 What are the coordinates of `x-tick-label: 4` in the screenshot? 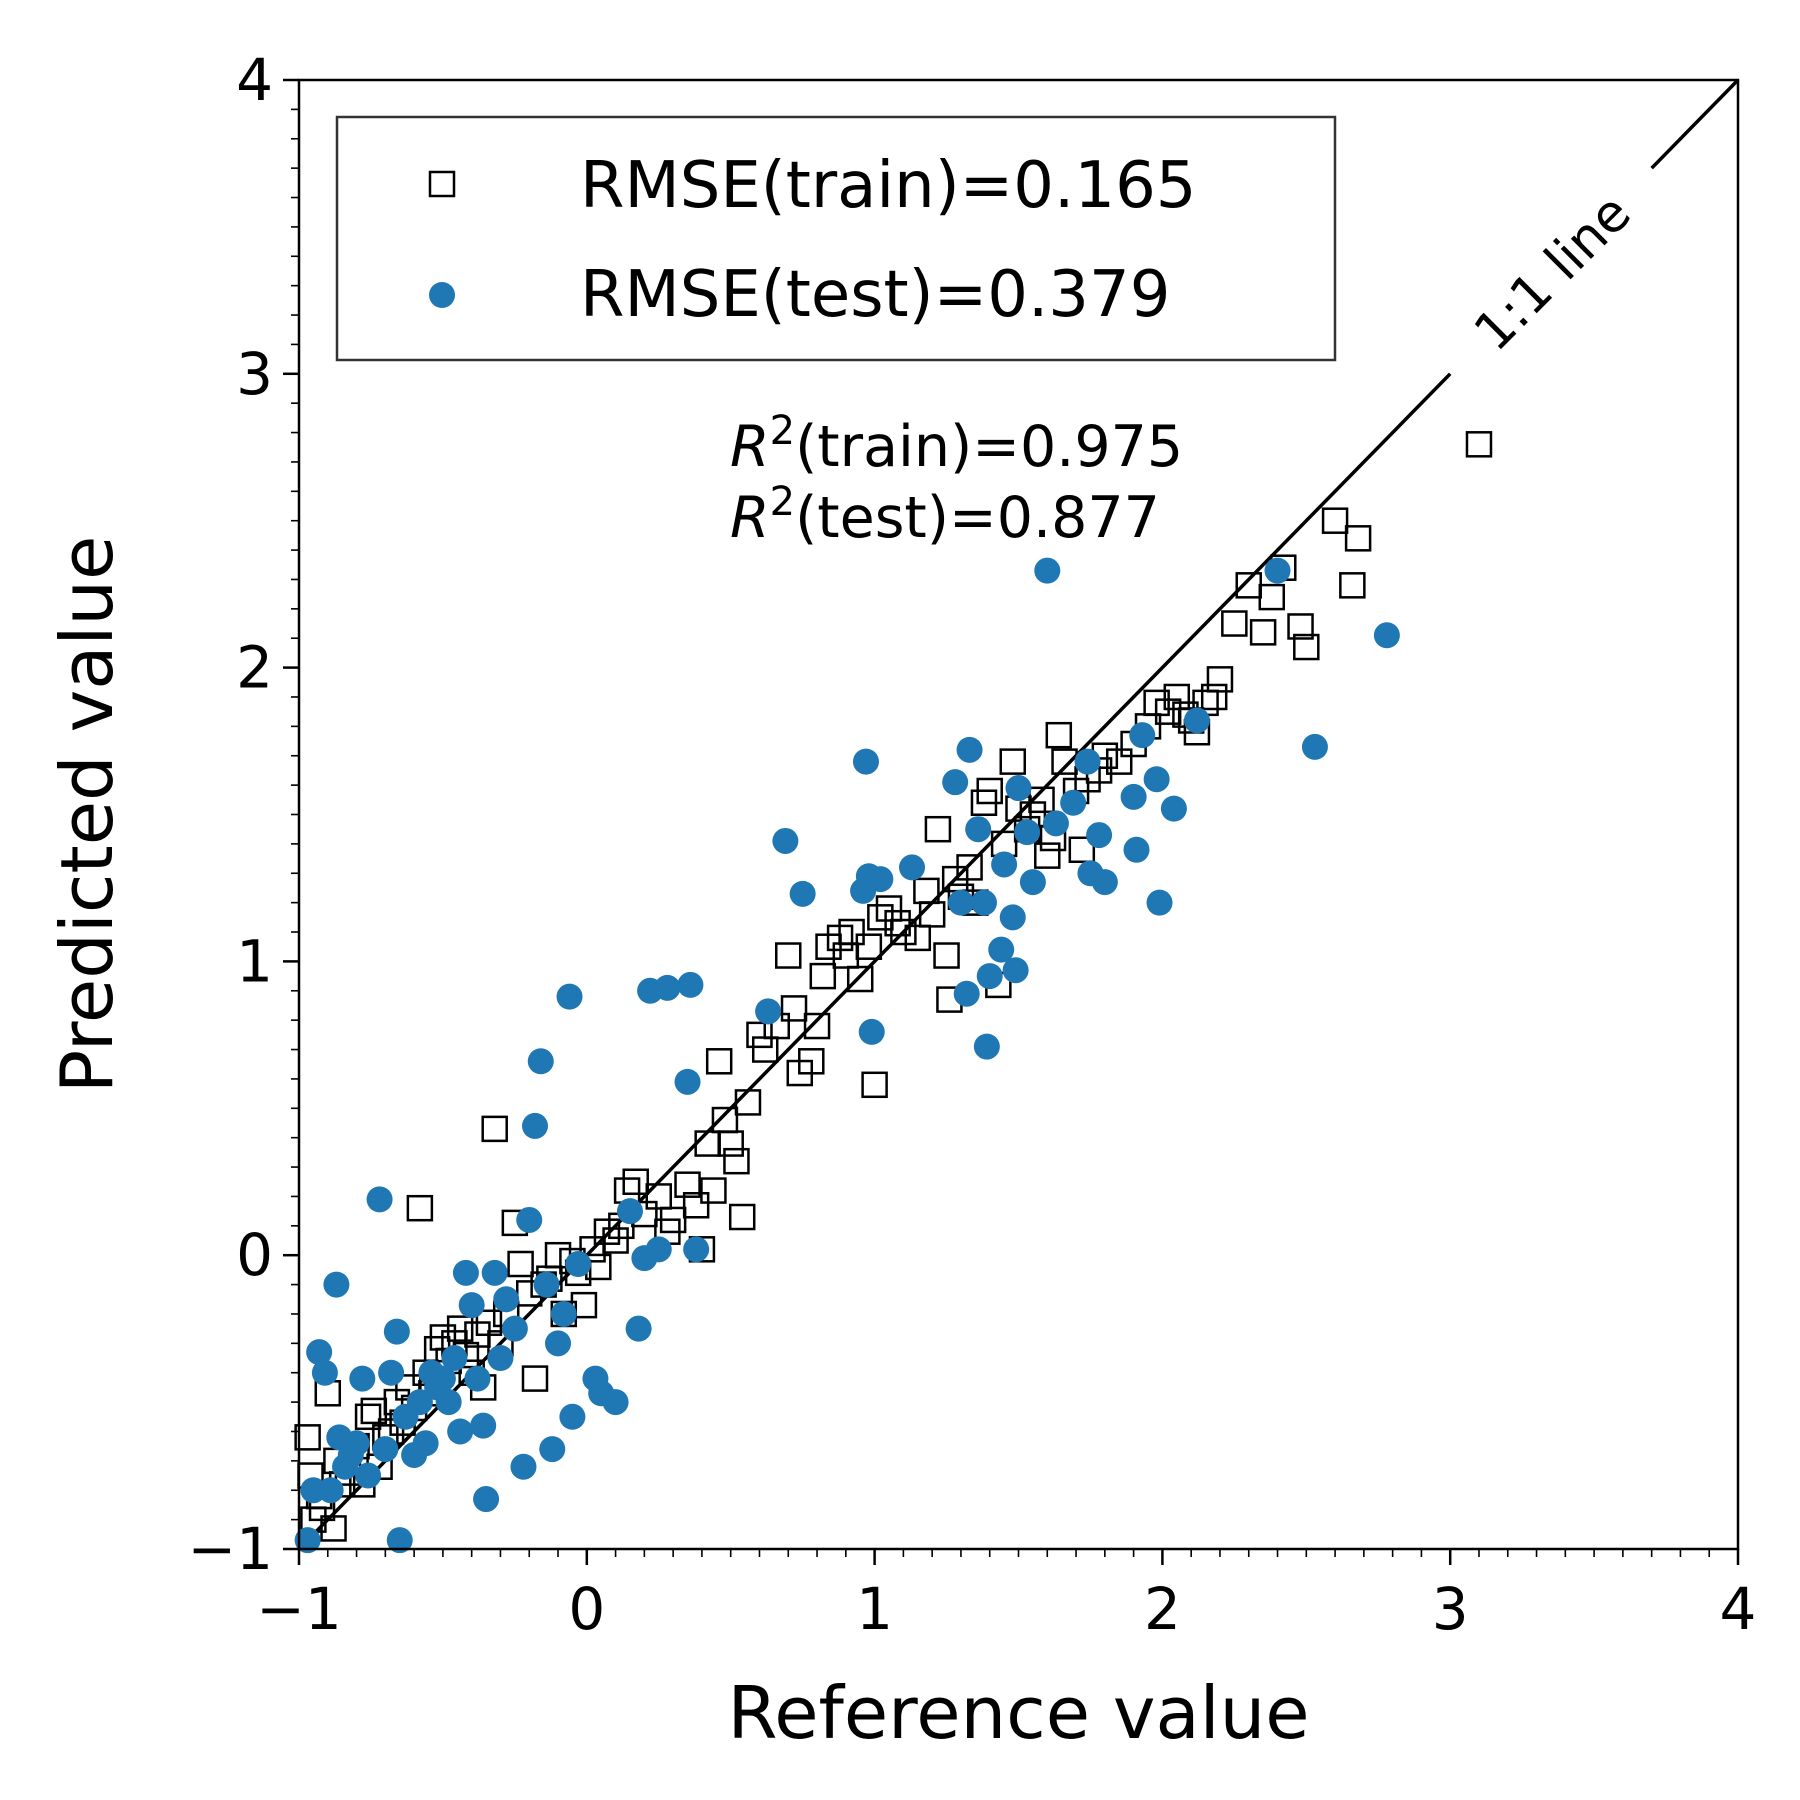 It's located at (1738, 1609).